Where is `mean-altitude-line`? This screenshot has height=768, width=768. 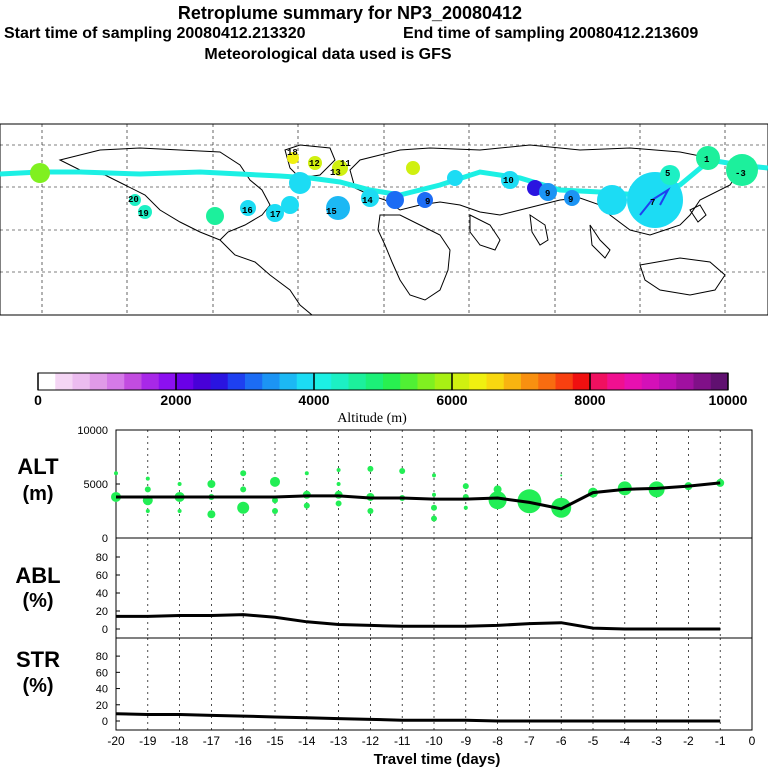
mean-altitude-line is located at coordinates (418, 496).